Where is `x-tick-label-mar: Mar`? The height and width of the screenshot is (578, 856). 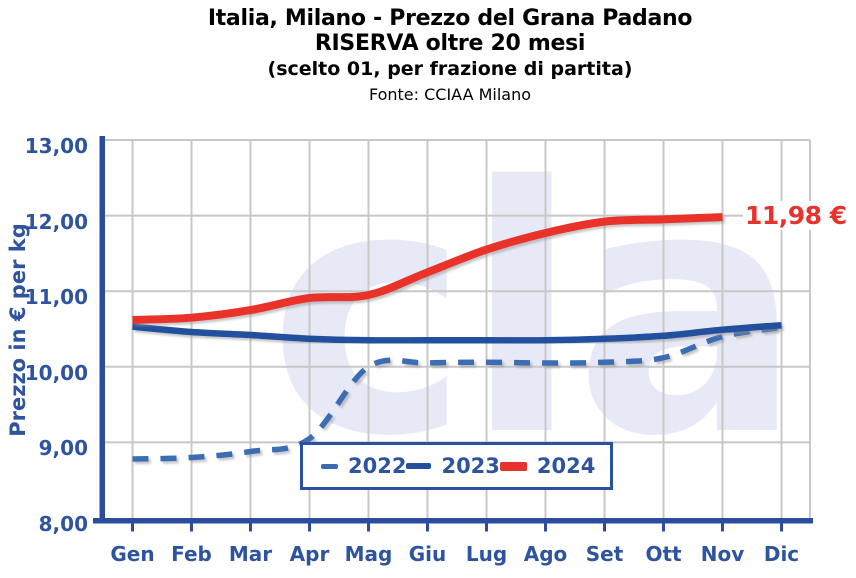 x-tick-label-mar: Mar is located at coordinates (250, 554).